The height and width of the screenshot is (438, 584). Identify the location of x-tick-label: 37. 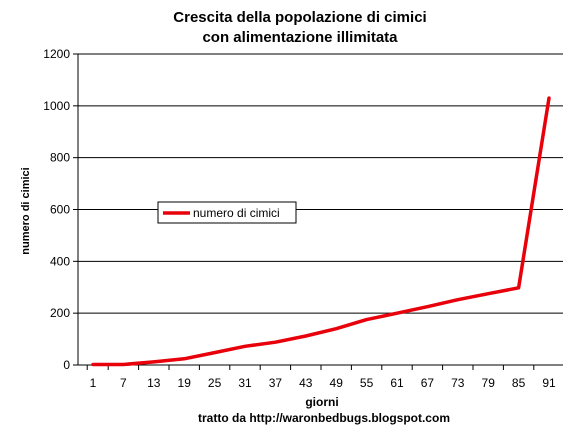
(276, 383).